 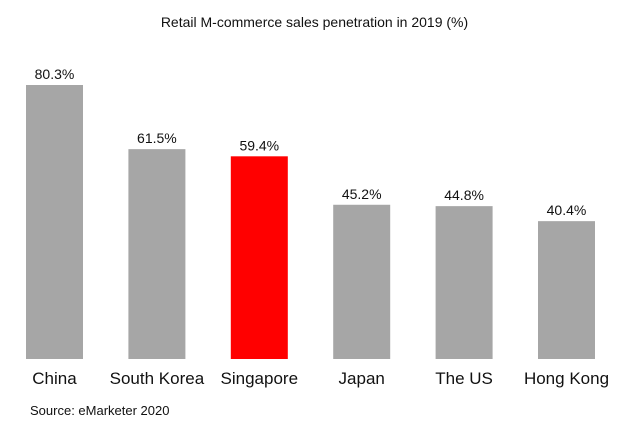 I want to click on source-note: Source: eMarketer 2020, so click(x=100, y=410).